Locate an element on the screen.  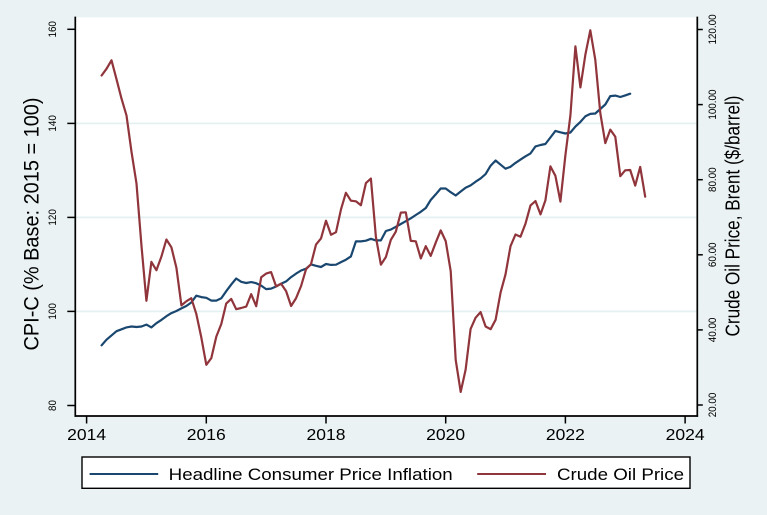
svg-text: 2022 is located at coordinates (565, 435).